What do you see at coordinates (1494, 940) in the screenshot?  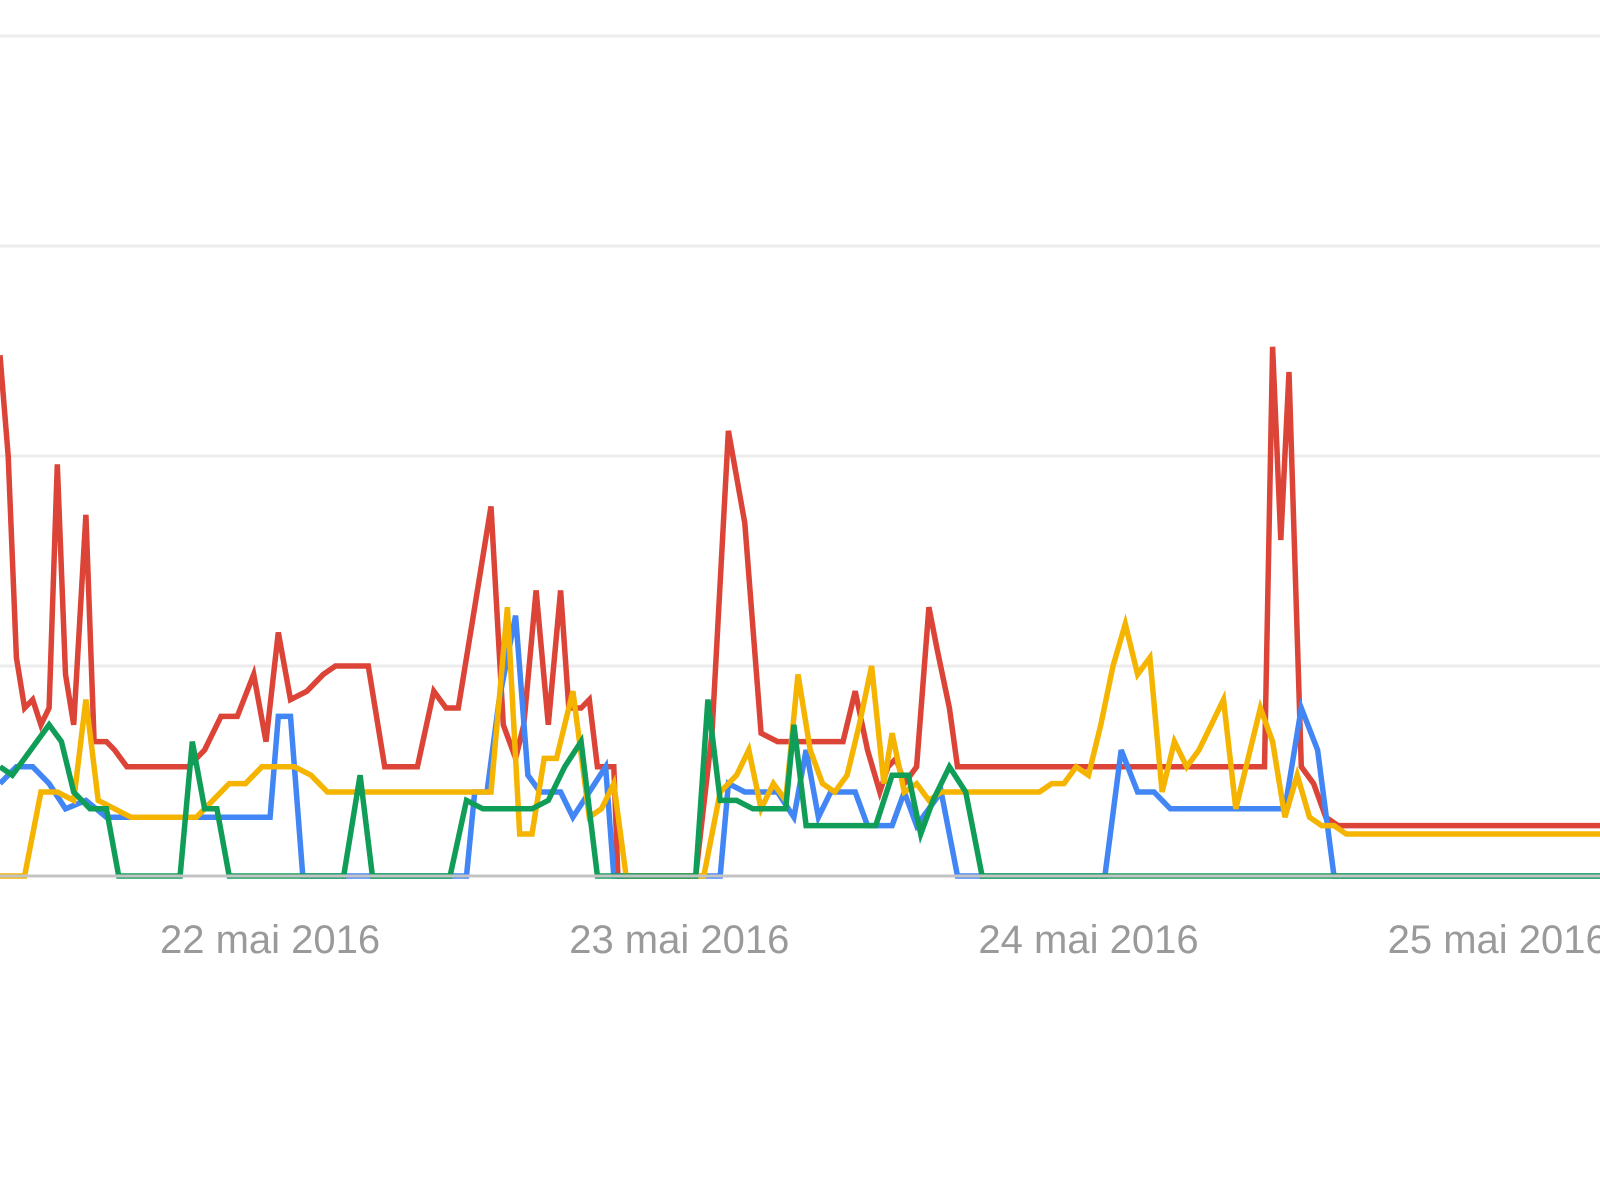 I see `x-tick-label: 25 mai 2016` at bounding box center [1494, 940].